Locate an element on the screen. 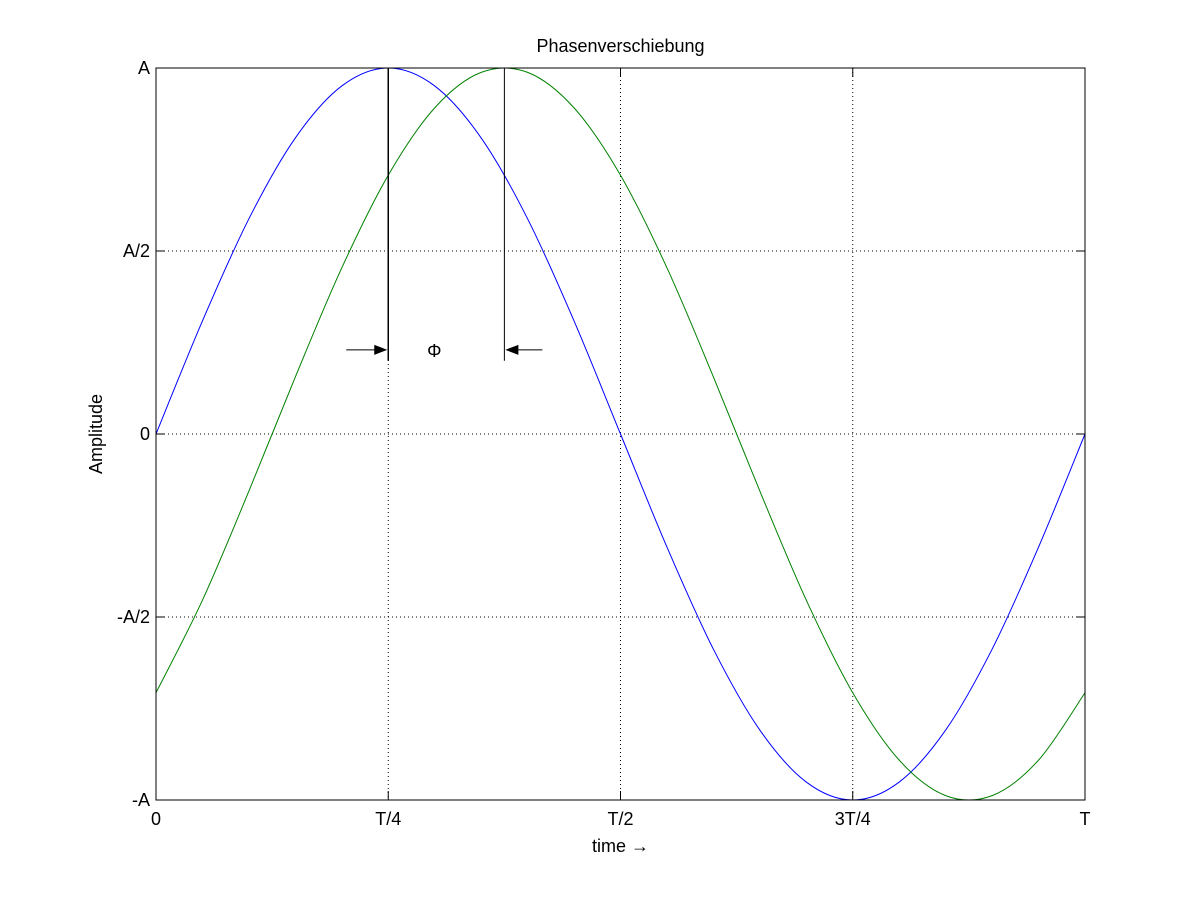  phase-arrow-right-head is located at coordinates (512, 349).